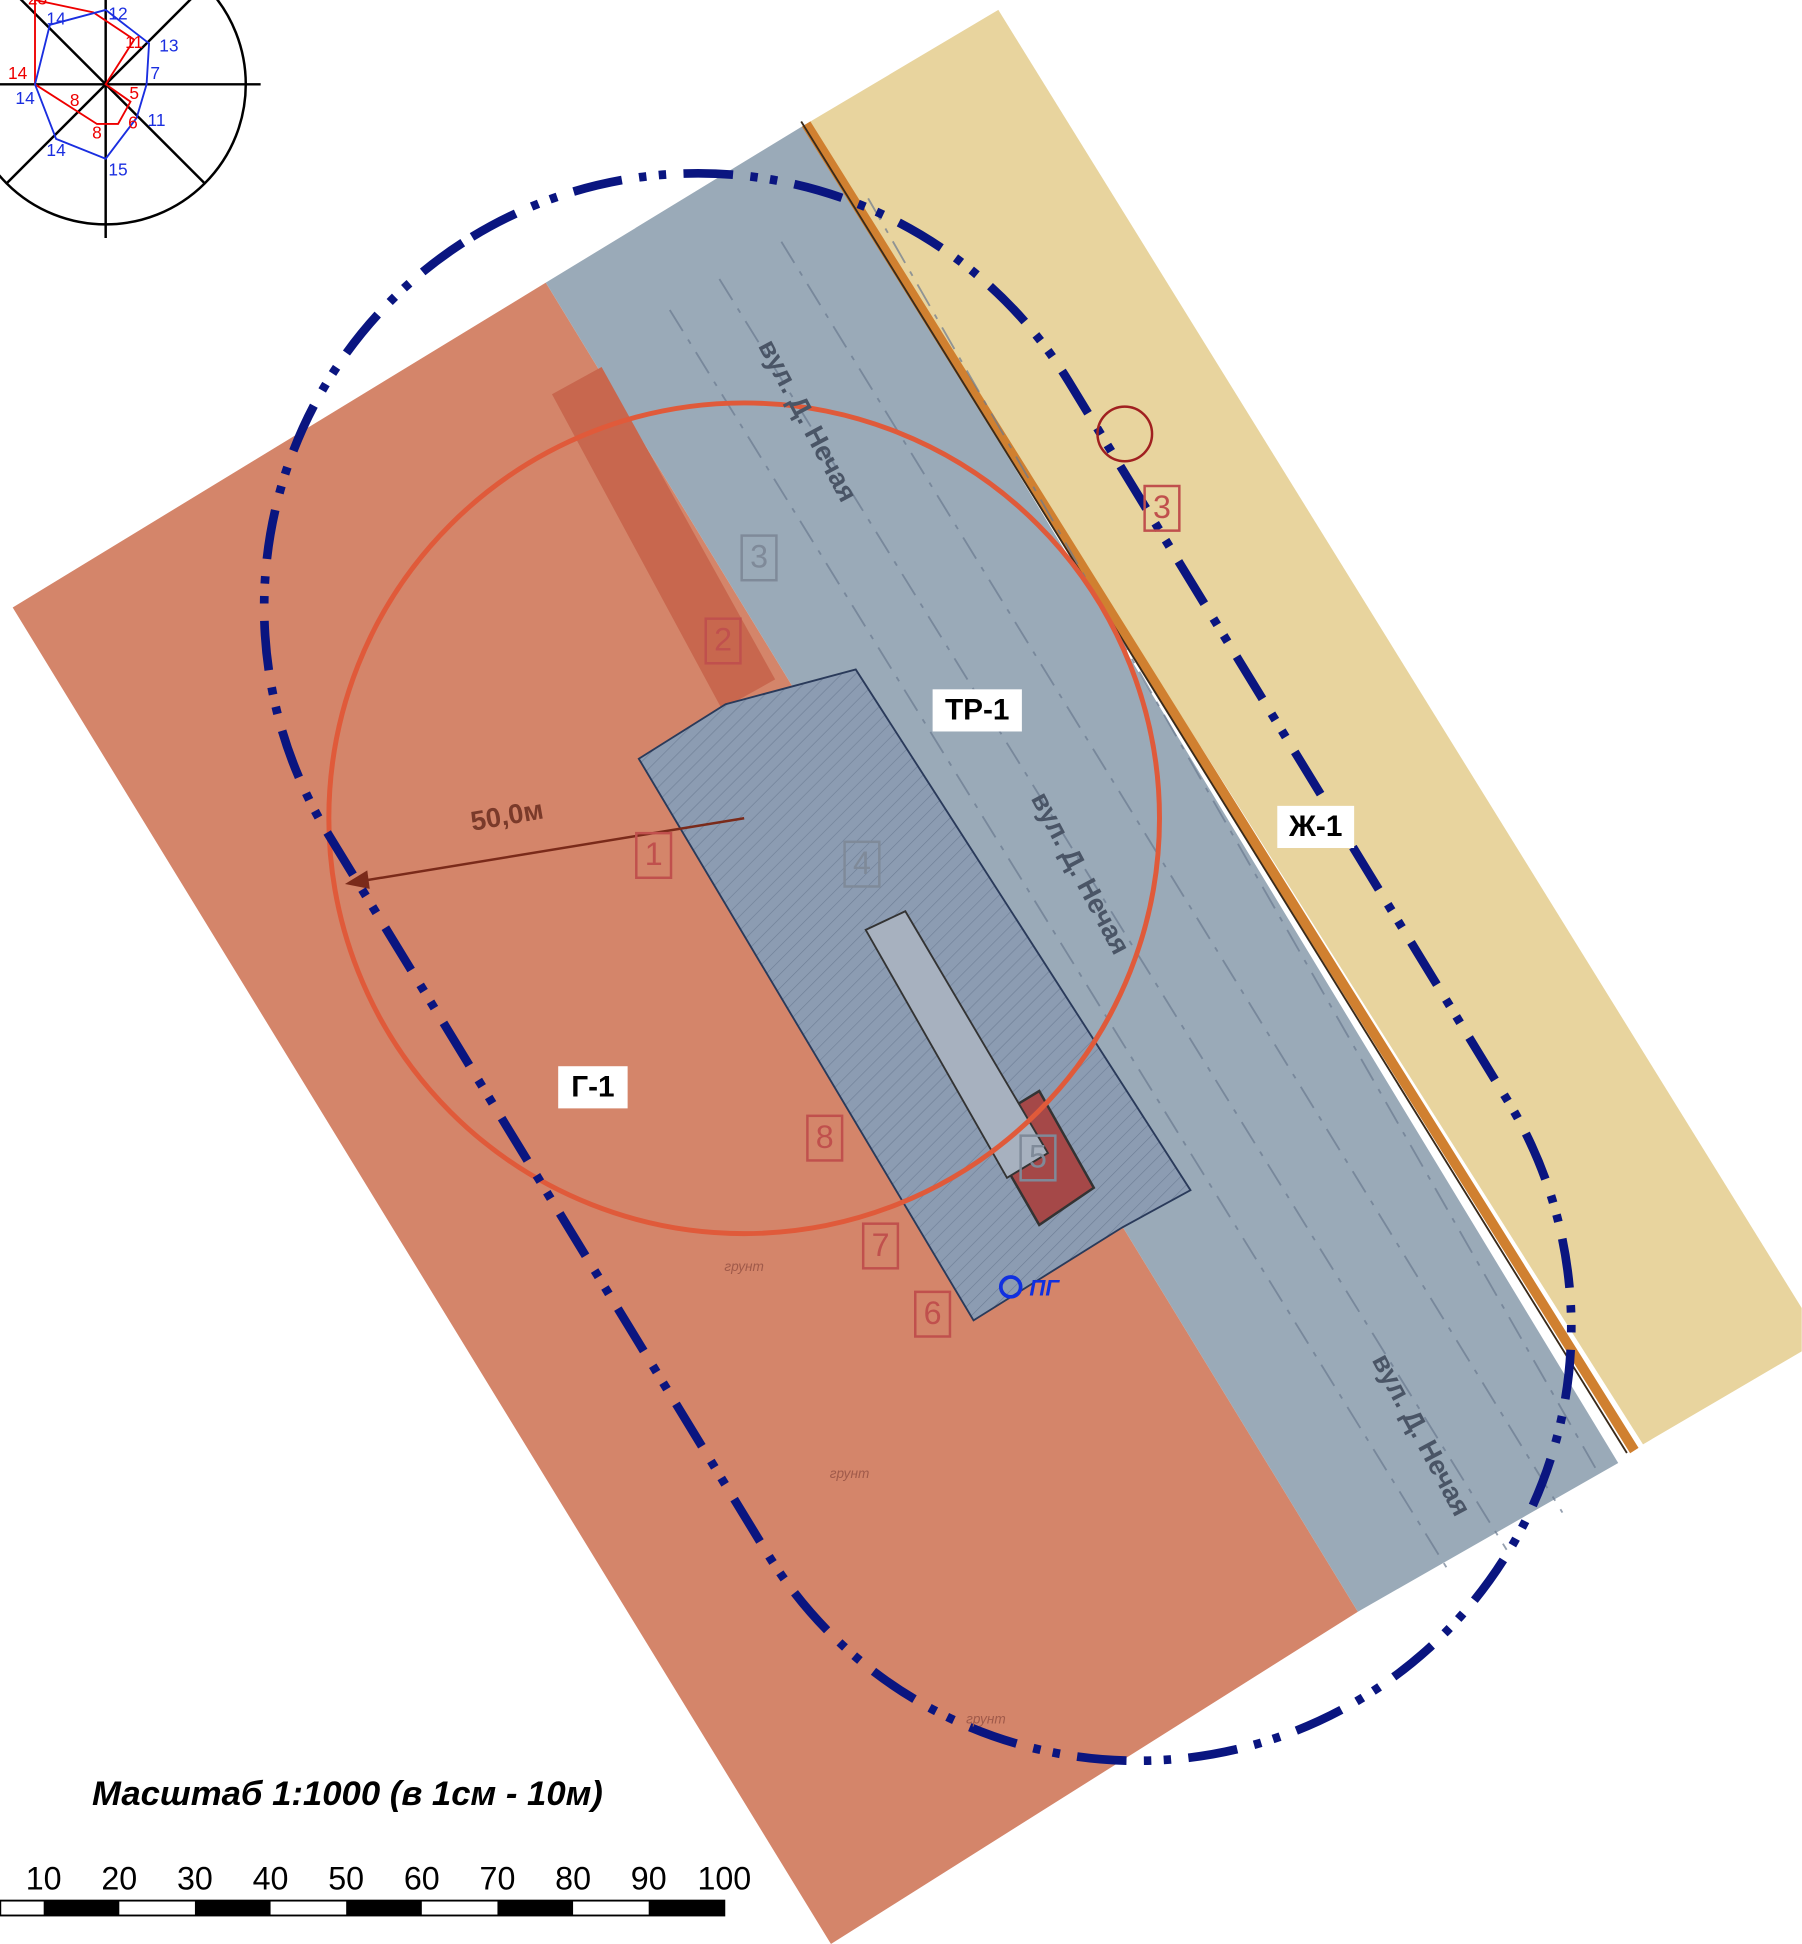 The height and width of the screenshot is (1944, 1802). What do you see at coordinates (862, 863) in the screenshot?
I see `marker-label: 4` at bounding box center [862, 863].